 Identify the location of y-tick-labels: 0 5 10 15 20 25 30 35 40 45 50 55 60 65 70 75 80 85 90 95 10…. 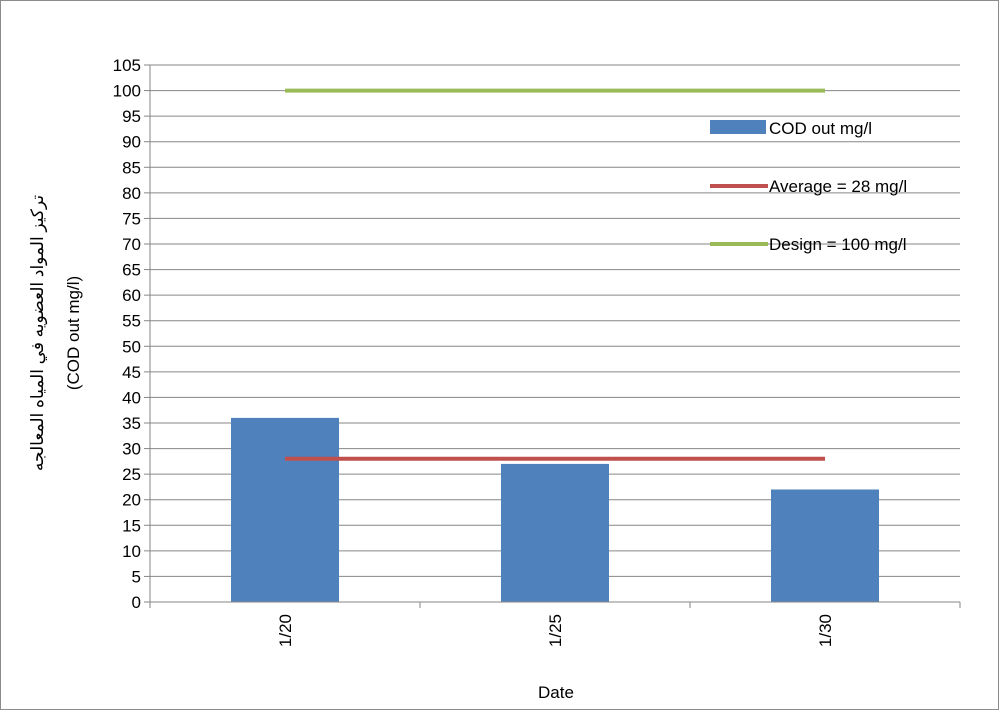
(127, 334).